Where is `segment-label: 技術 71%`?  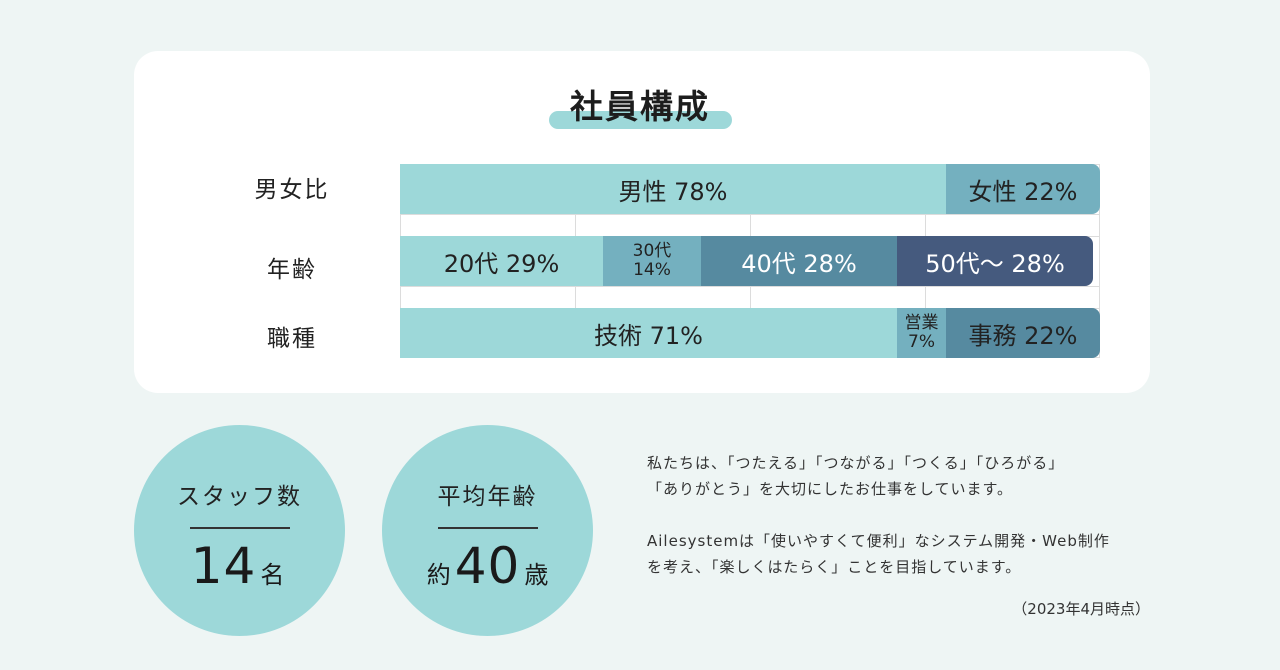 segment-label: 技術 71% is located at coordinates (648, 335).